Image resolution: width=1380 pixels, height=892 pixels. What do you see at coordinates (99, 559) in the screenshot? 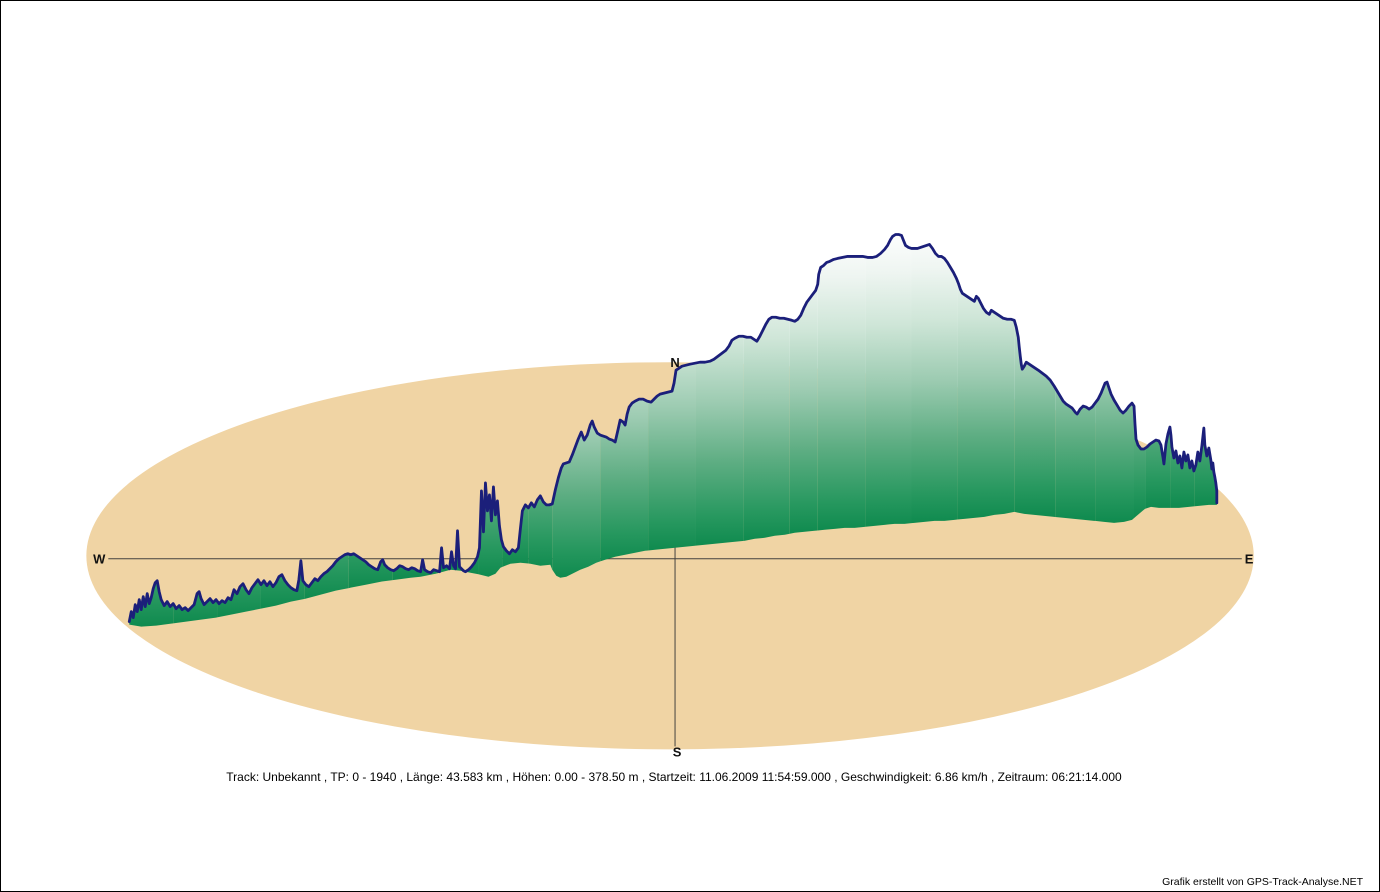
I see `compass-label-west: W` at bounding box center [99, 559].